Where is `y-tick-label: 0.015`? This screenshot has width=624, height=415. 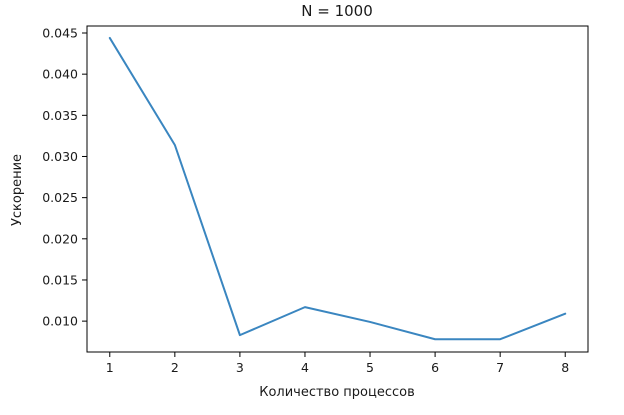 y-tick-label: 0.015 is located at coordinates (60, 279).